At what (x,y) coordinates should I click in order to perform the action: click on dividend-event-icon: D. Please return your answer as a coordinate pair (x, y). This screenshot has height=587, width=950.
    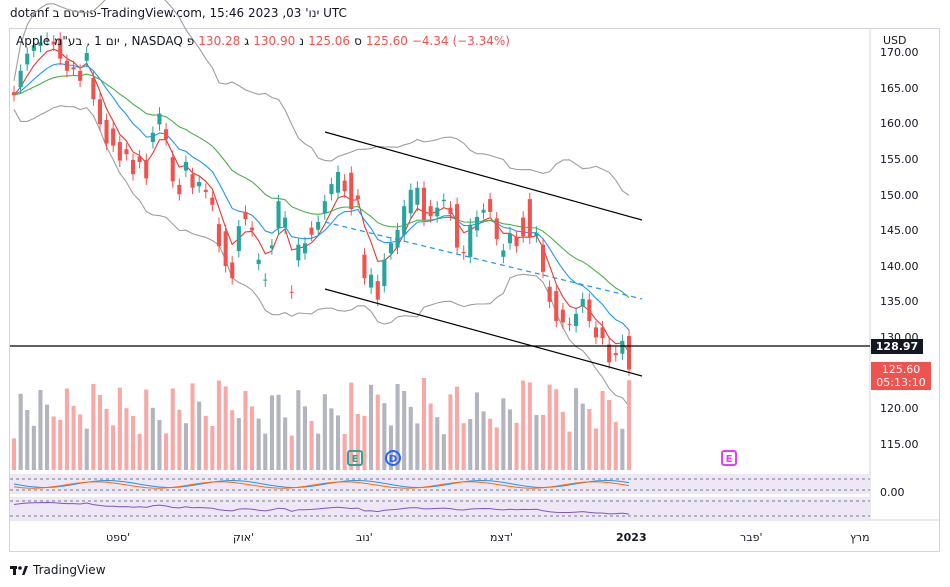
    Looking at the image, I should click on (393, 458).